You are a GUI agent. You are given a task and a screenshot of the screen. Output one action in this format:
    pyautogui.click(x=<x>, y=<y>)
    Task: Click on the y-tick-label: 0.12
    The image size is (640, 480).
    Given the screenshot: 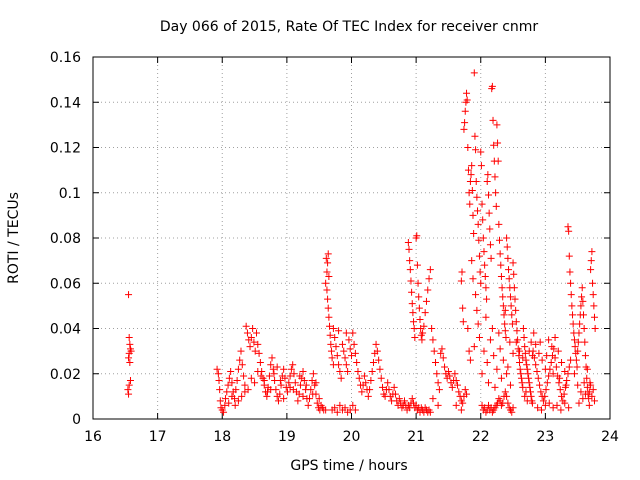 What is the action you would take?
    pyautogui.click(x=65, y=149)
    